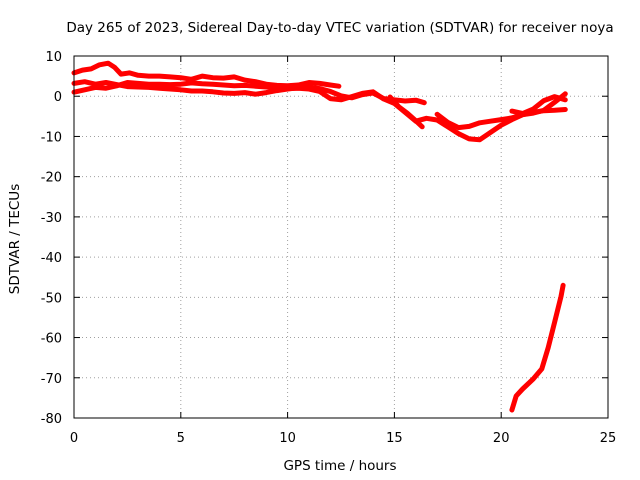 Image resolution: width=640 pixels, height=480 pixels. What do you see at coordinates (501, 438) in the screenshot?
I see `x-tick-label: 20` at bounding box center [501, 438].